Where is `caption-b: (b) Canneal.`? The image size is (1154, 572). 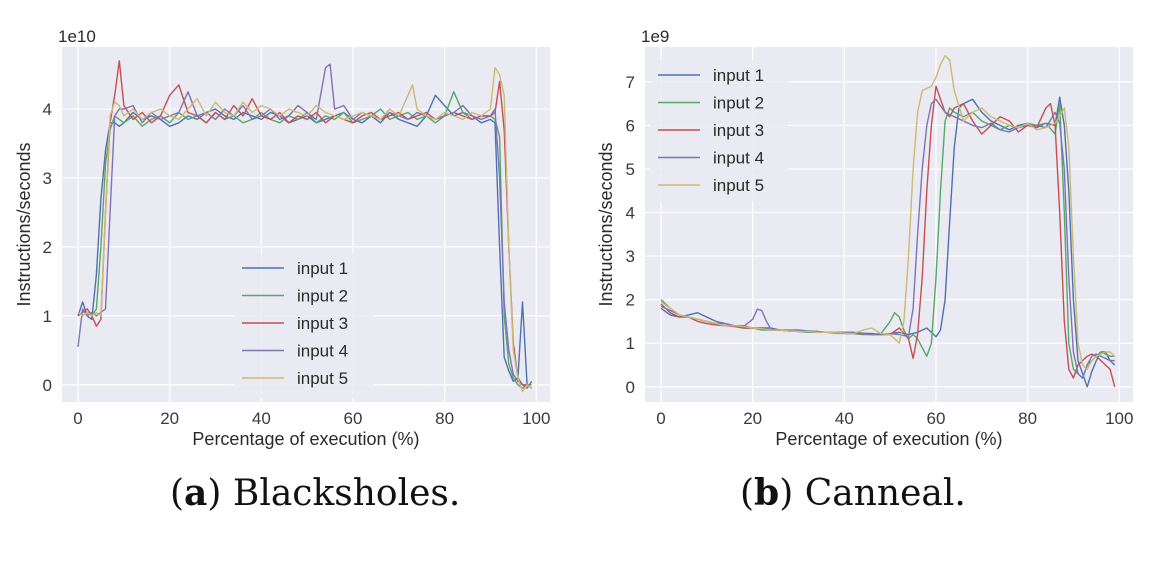 caption-b: (b) Canneal. is located at coordinates (853, 493).